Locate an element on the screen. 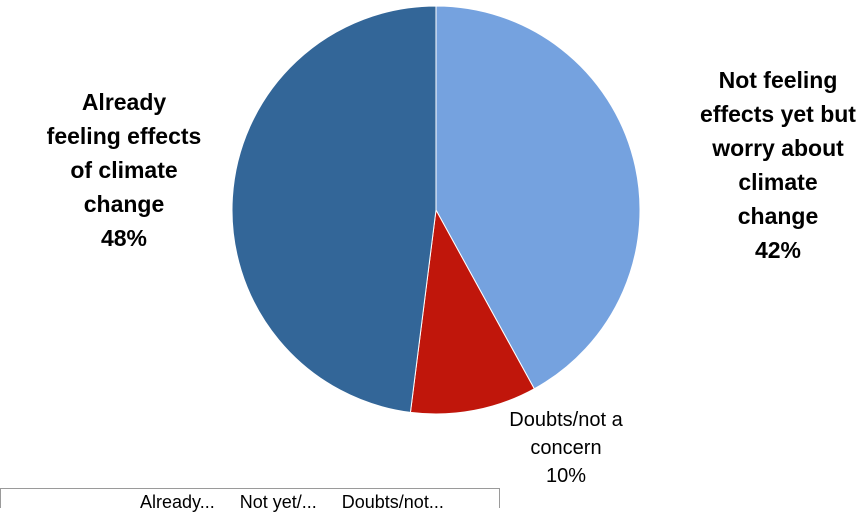 The height and width of the screenshot is (513, 865). data-label-line: effects yet but is located at coordinates (778, 114).